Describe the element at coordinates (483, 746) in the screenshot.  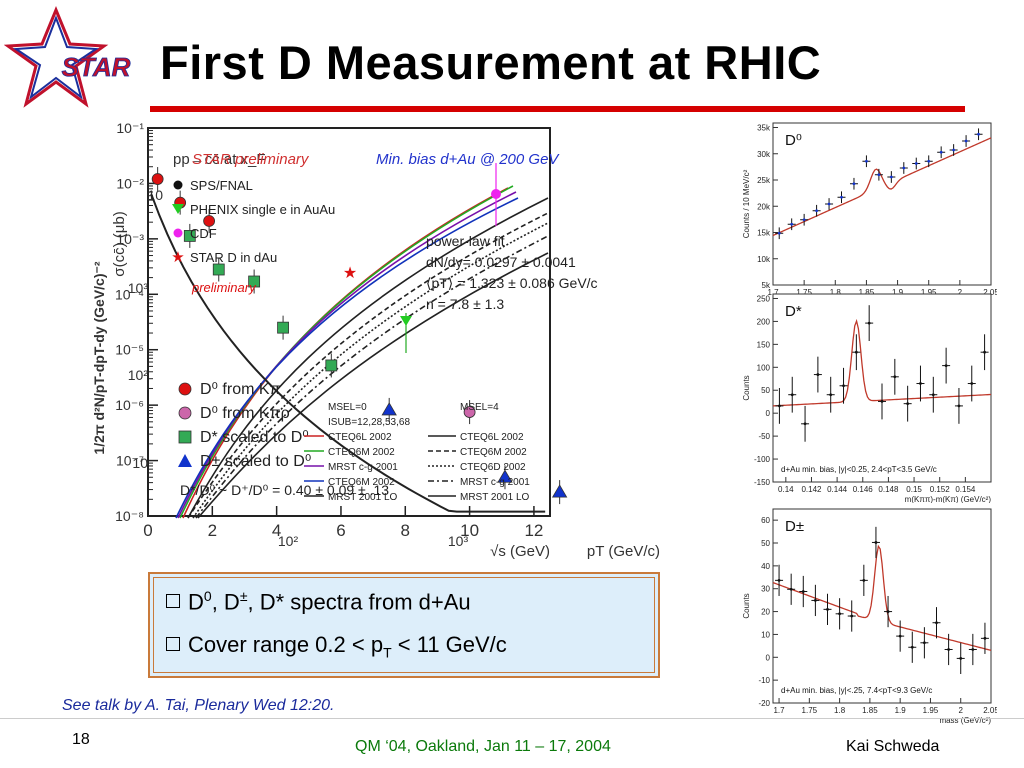
I see `conference-label: QM ‘04, Oakland, Jan 11 – 17, 2004` at that location.